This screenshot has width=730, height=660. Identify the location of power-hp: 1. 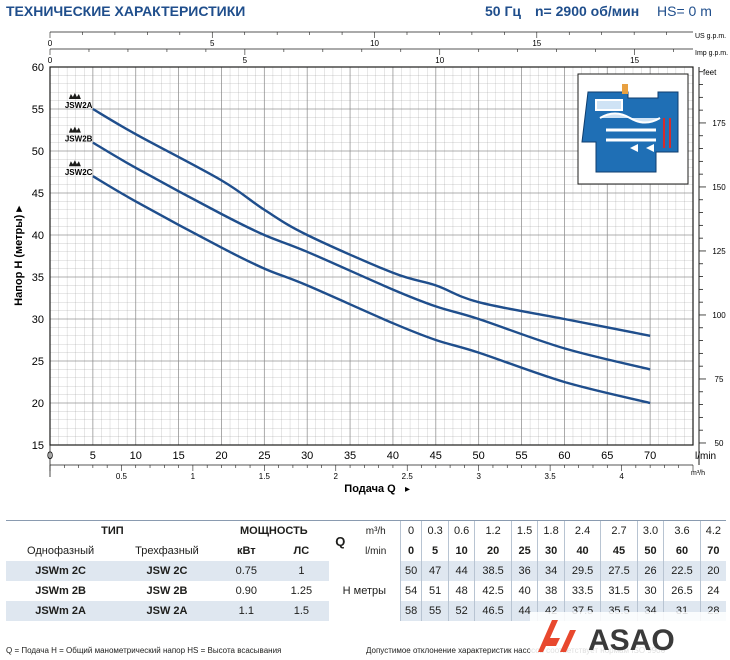
(301, 571).